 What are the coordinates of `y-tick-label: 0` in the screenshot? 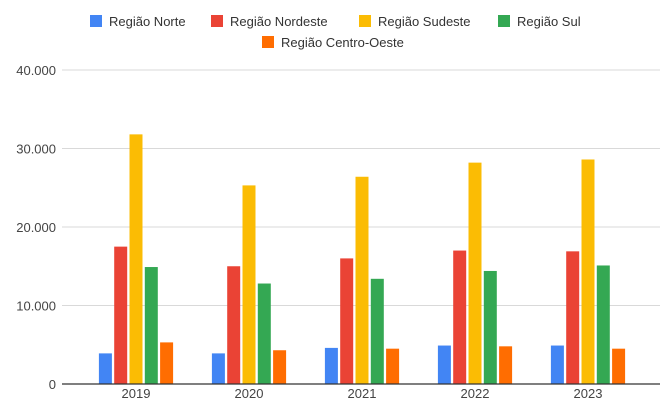 It's located at (52, 384).